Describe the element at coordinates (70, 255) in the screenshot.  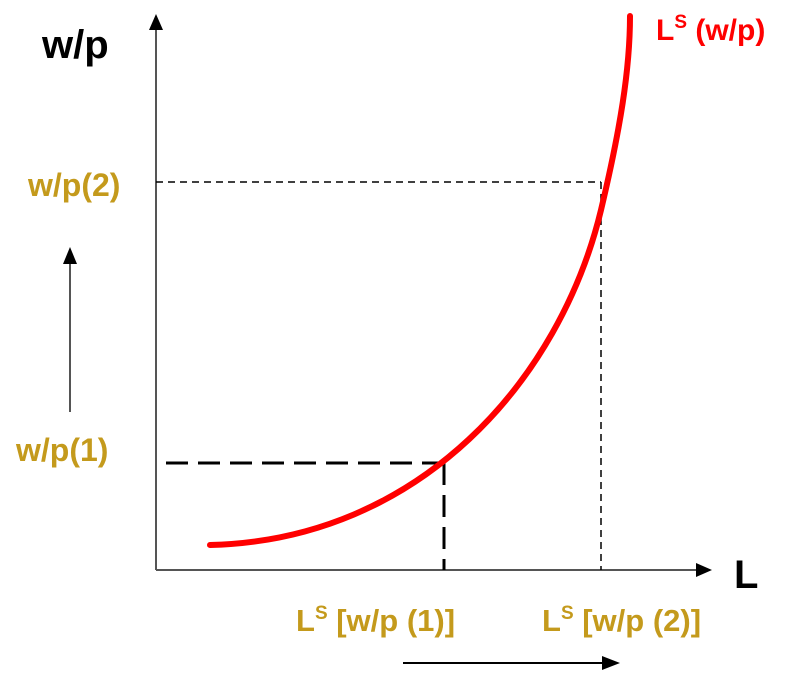
I see `up-shift-arrow-head` at that location.